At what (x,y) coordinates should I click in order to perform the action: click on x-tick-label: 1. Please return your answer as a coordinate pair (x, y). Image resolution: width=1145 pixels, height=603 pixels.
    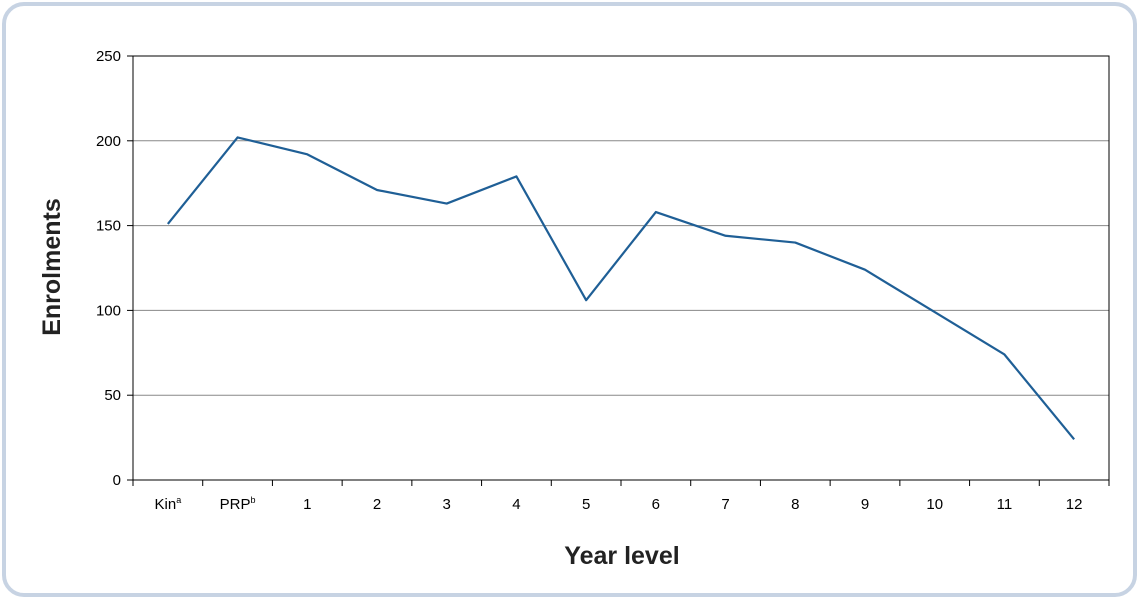
    Looking at the image, I should click on (307, 504).